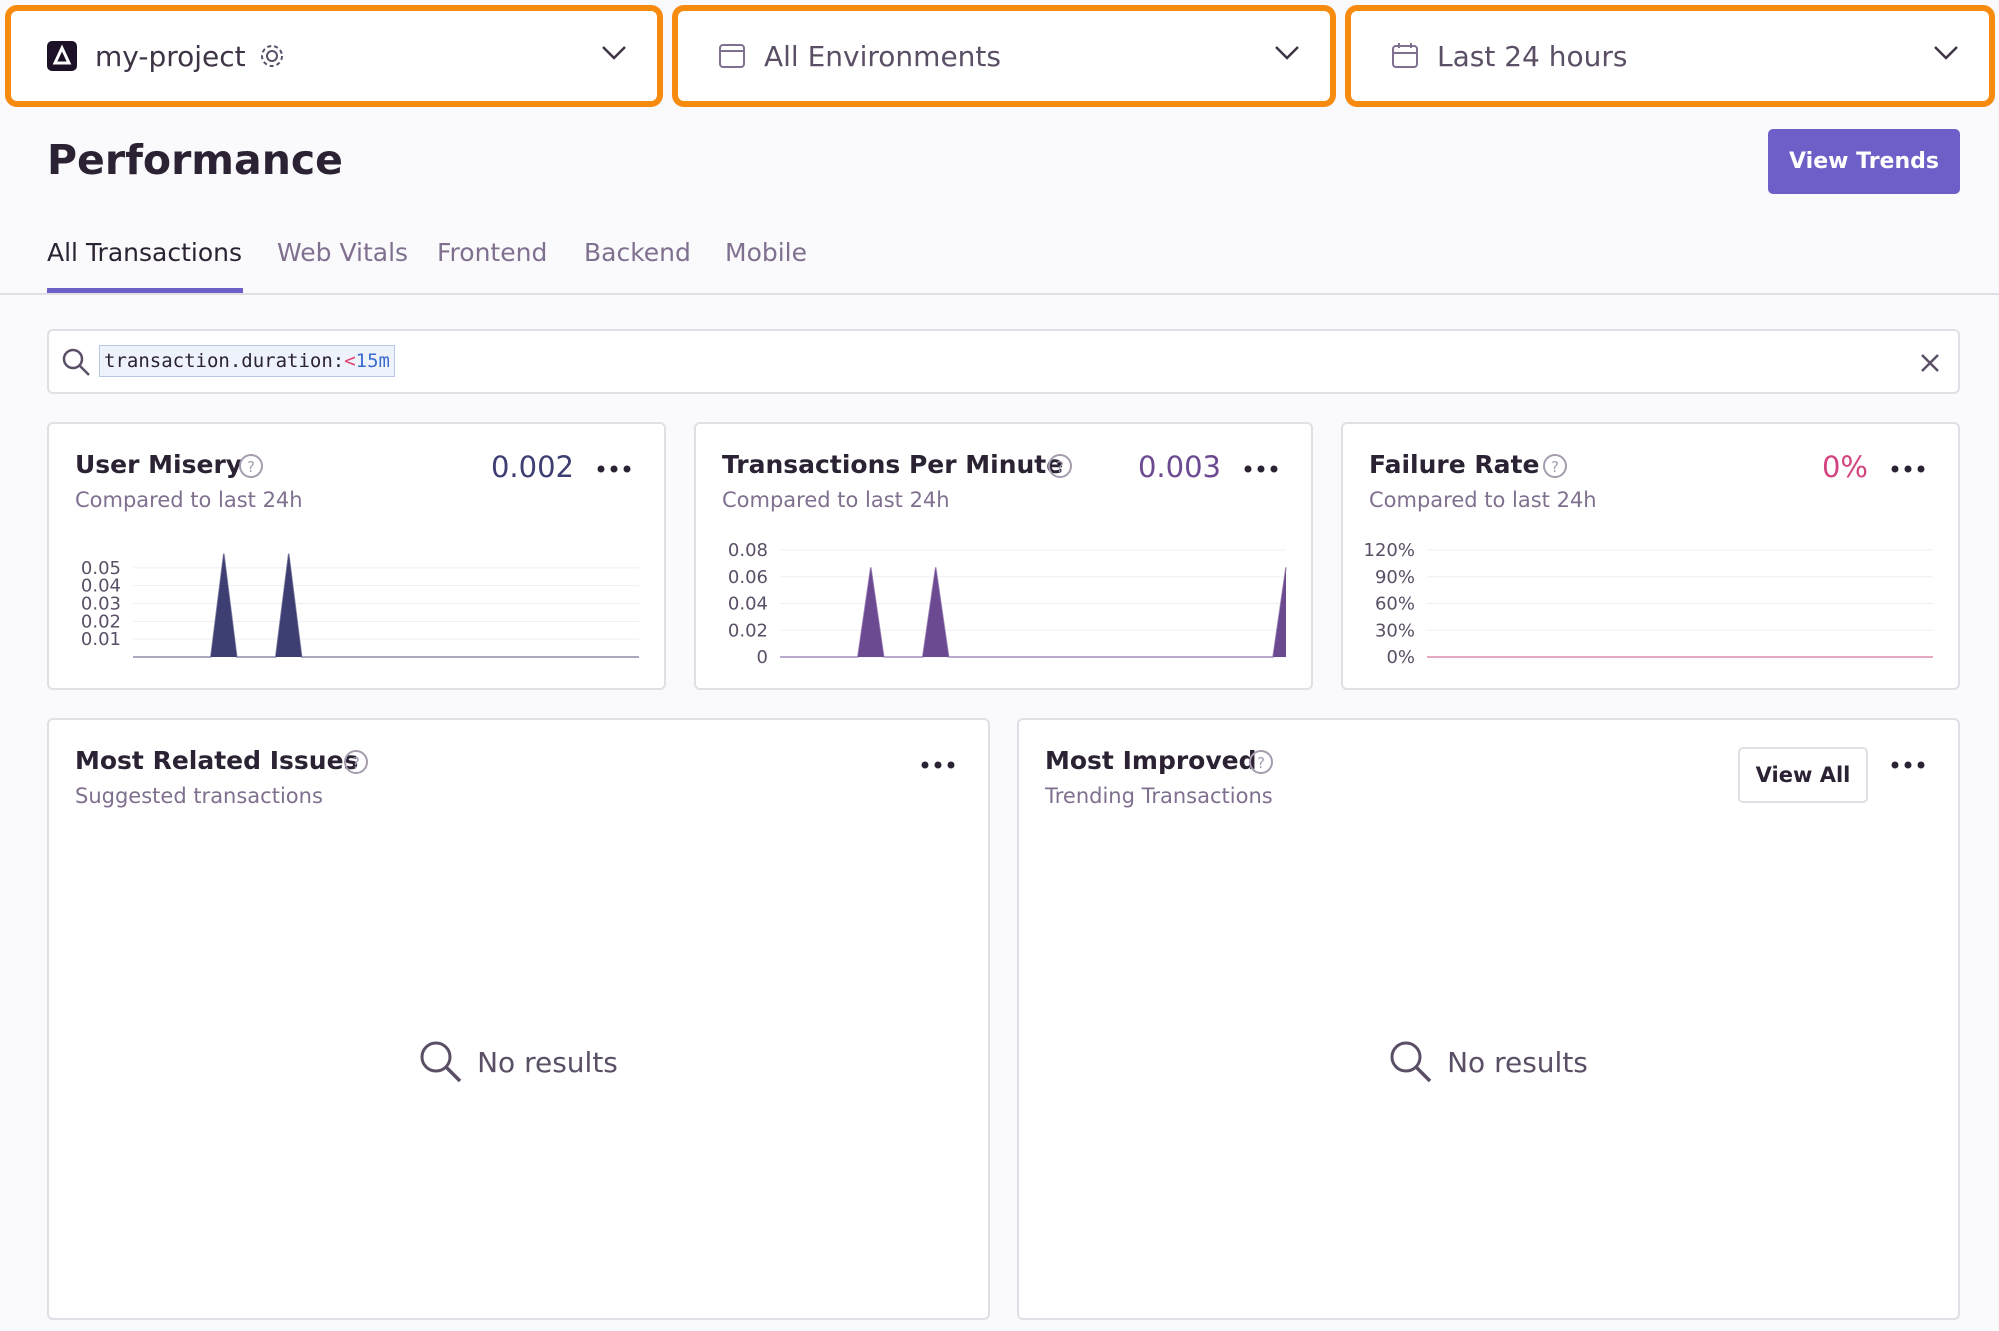 The height and width of the screenshot is (1331, 1999). Describe the element at coordinates (76, 362) in the screenshot. I see `search-icon` at that location.